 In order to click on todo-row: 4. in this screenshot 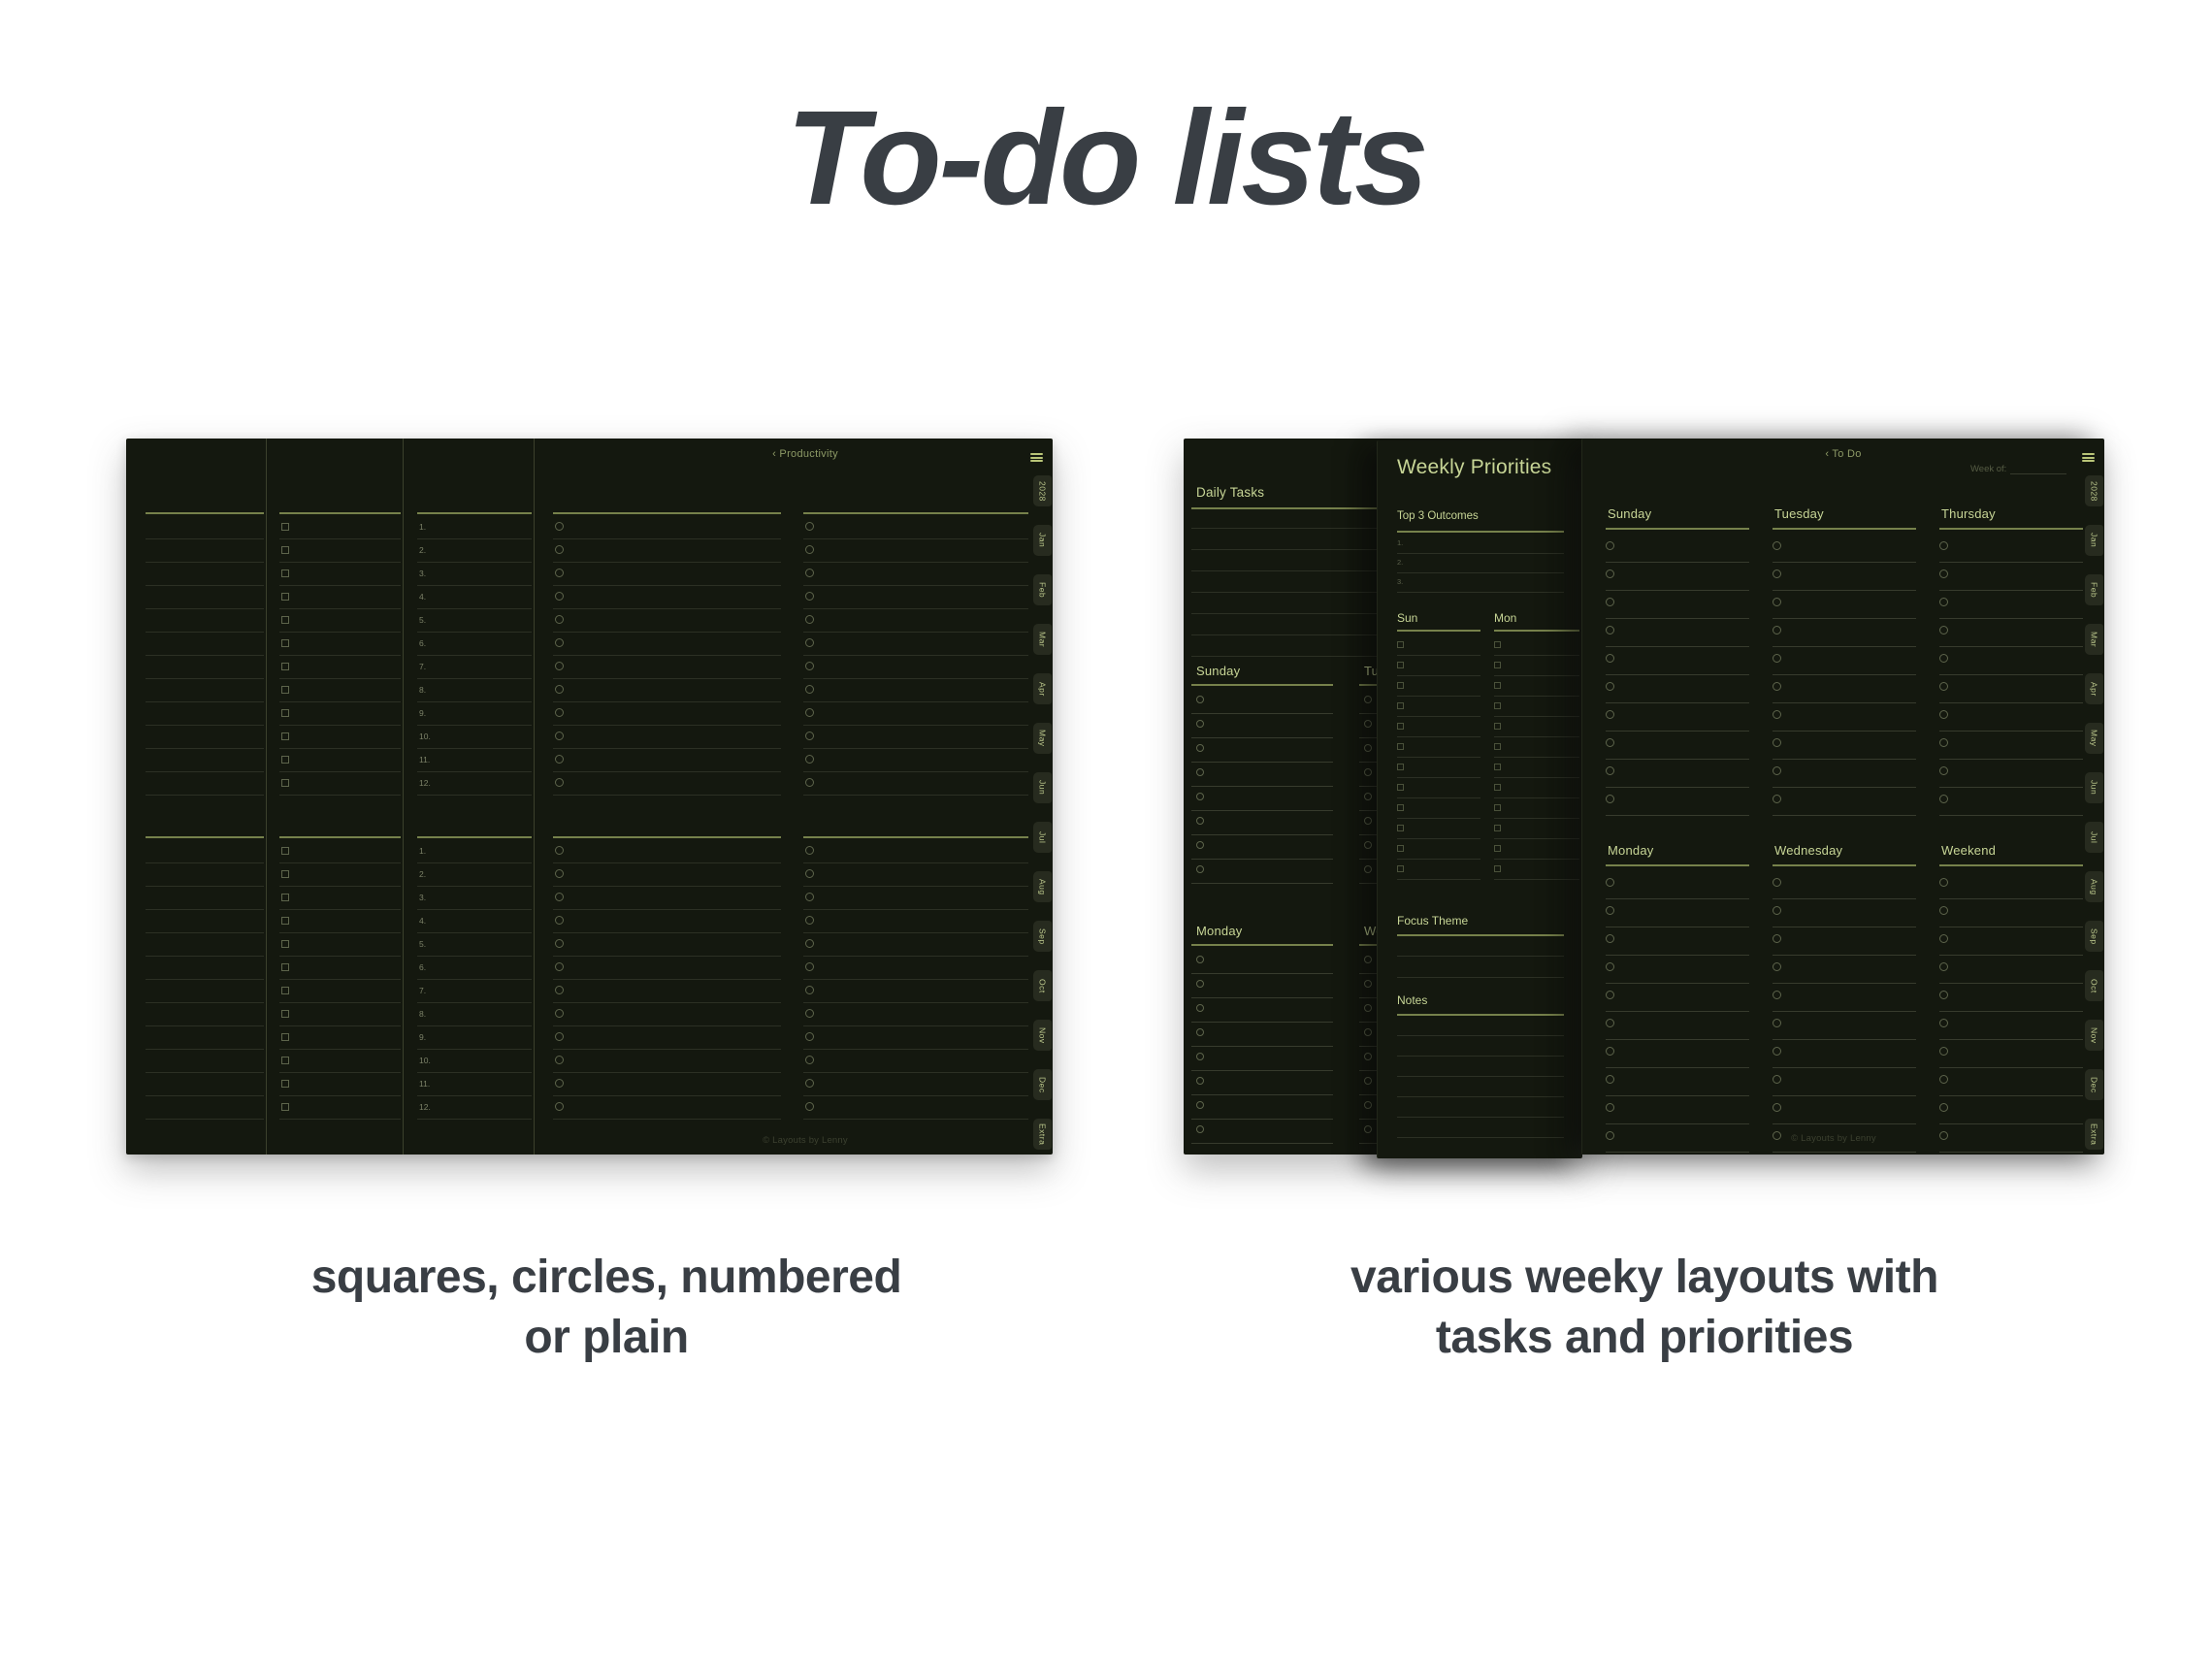, I will do `click(474, 597)`.